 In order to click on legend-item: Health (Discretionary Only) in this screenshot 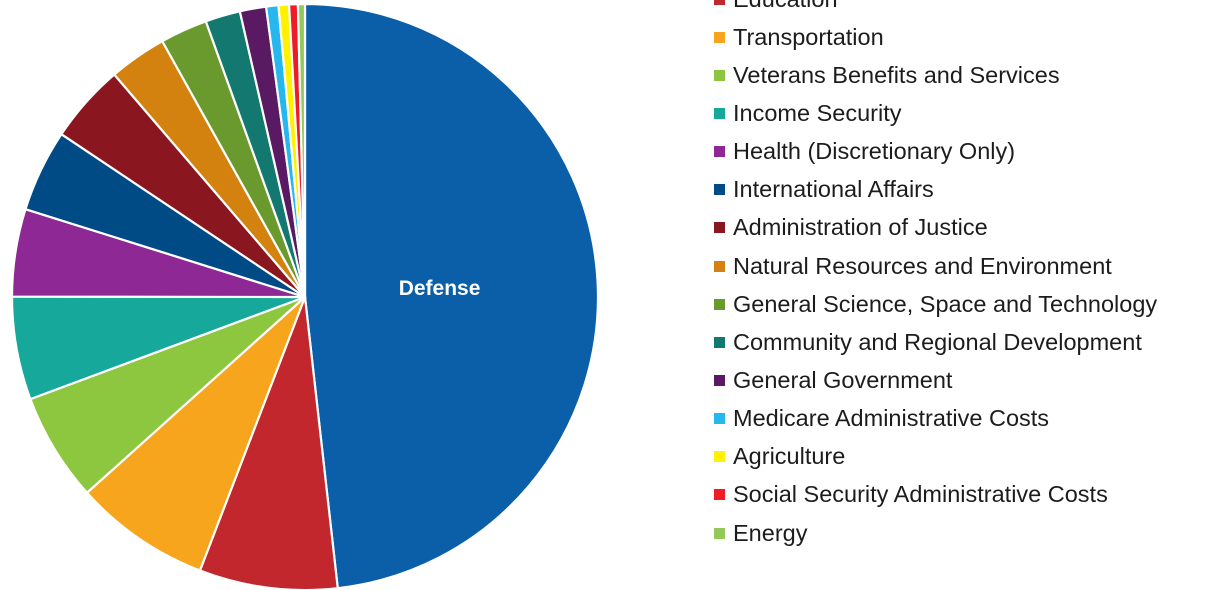, I will do `click(965, 152)`.